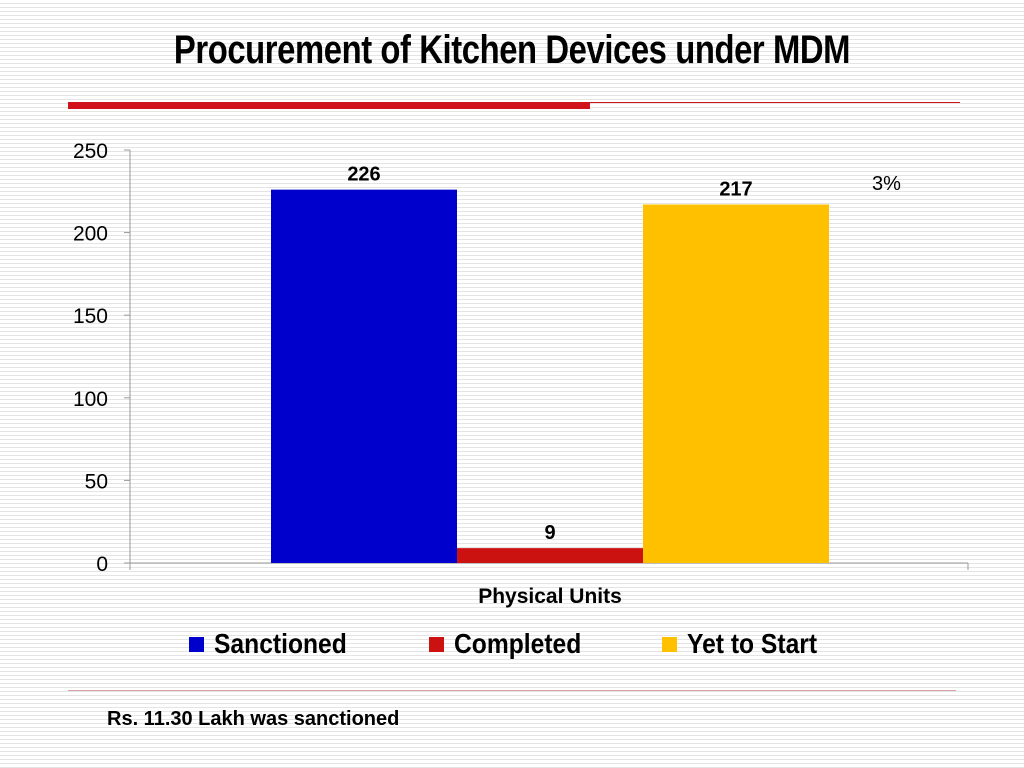  Describe the element at coordinates (886, 184) in the screenshot. I see `percentage-note: 3%` at that location.